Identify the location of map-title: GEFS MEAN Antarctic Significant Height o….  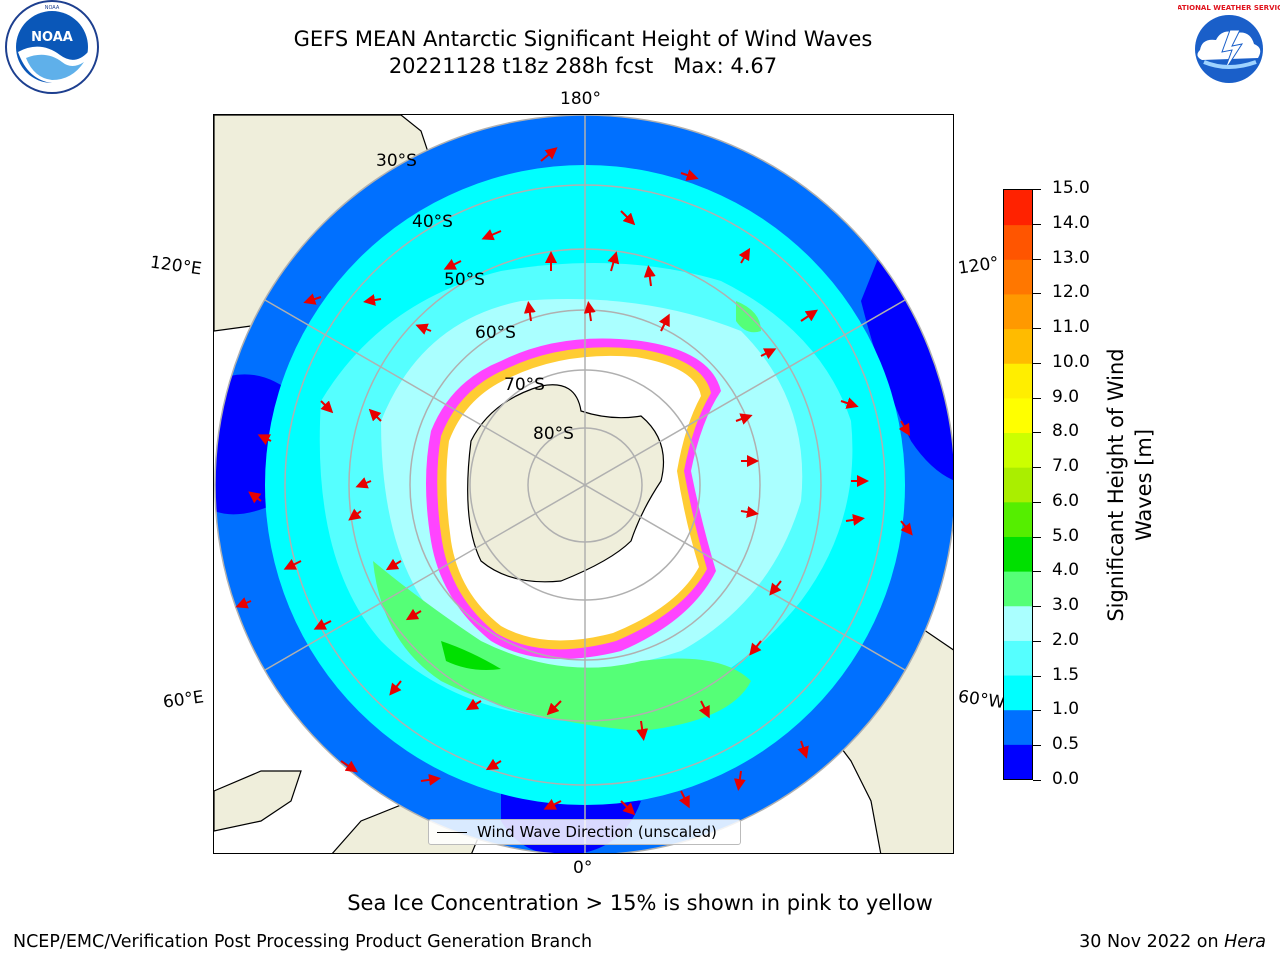
(583, 39).